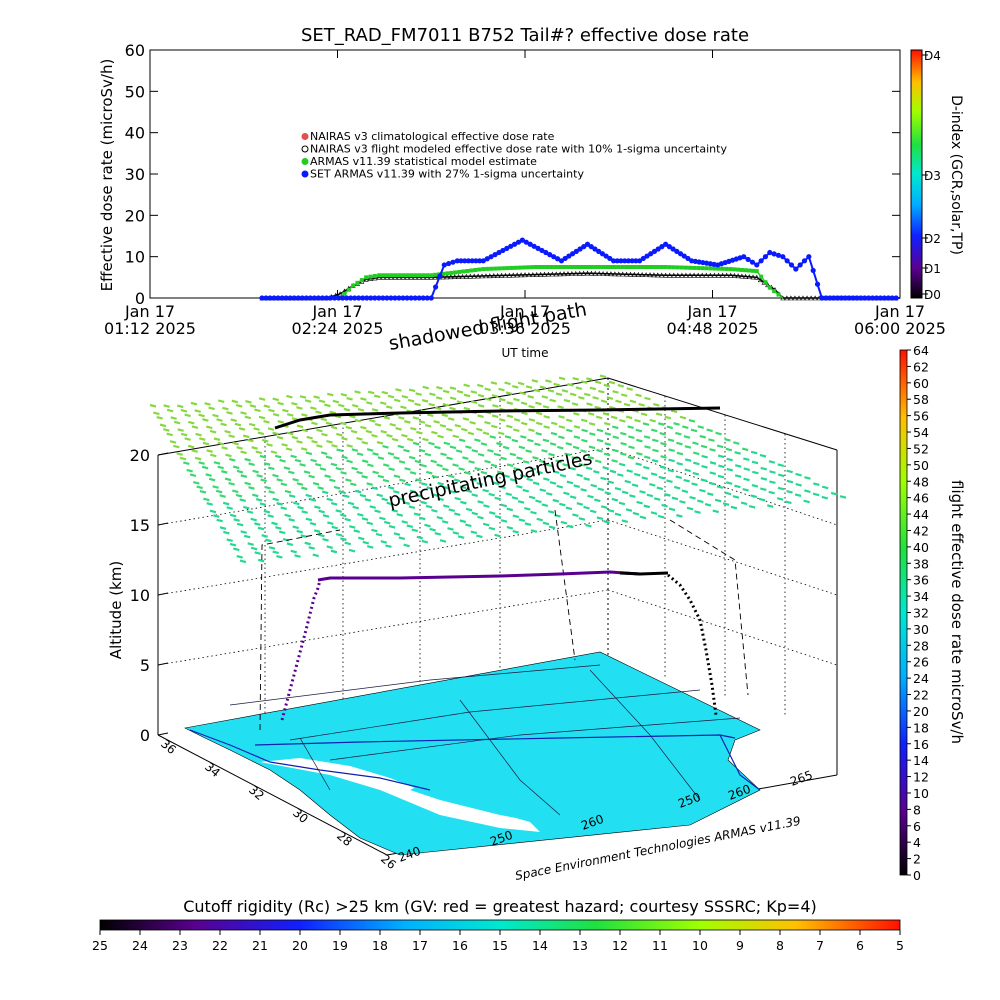 Image resolution: width=1000 pixels, height=1000 pixels. What do you see at coordinates (921, 580) in the screenshot?
I see `dose-colorbar-tick-label: 36` at bounding box center [921, 580].